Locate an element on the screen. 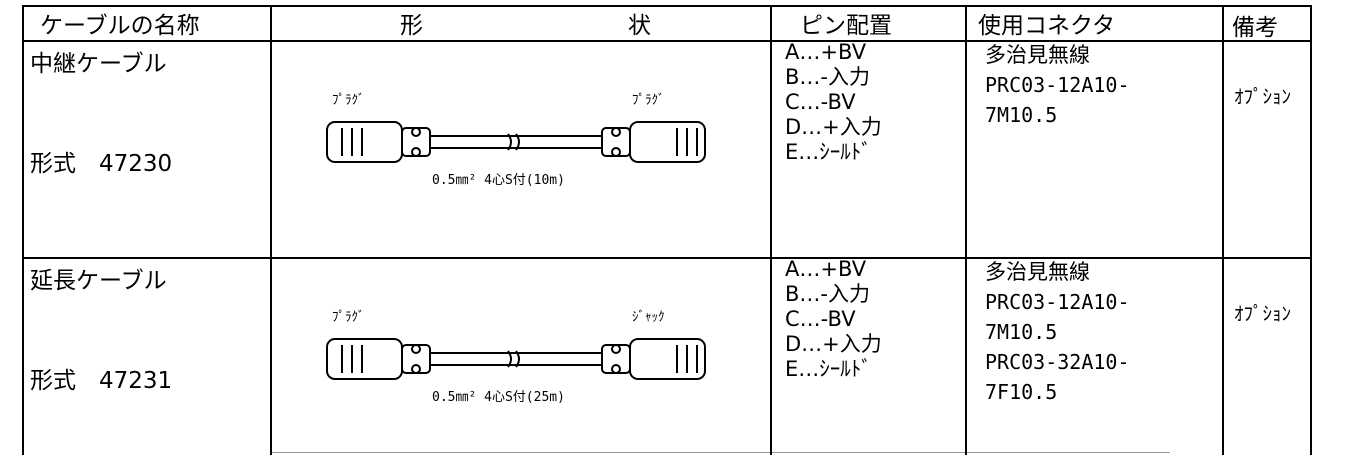 This screenshot has width=1348, height=467. cable-model: 形式 47231 is located at coordinates (101, 381).